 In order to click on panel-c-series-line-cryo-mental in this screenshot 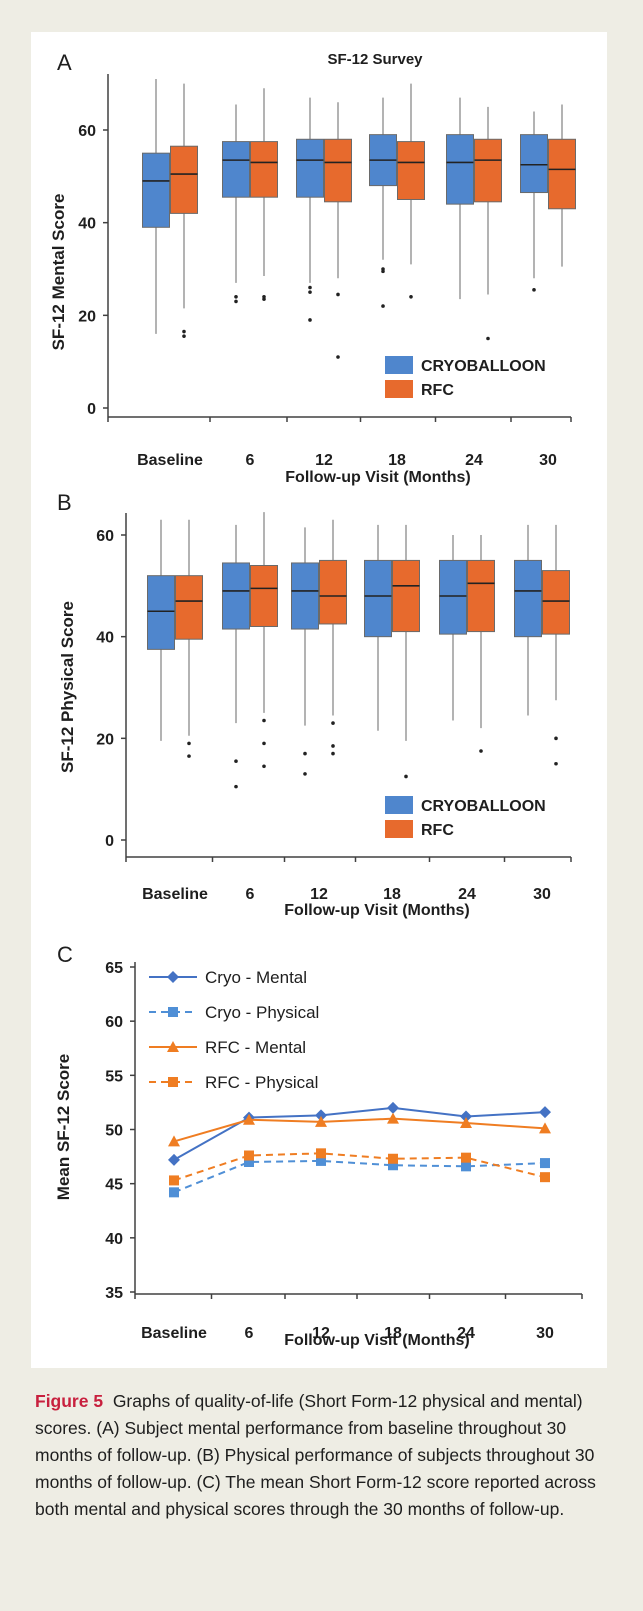, I will do `click(359, 1133)`.